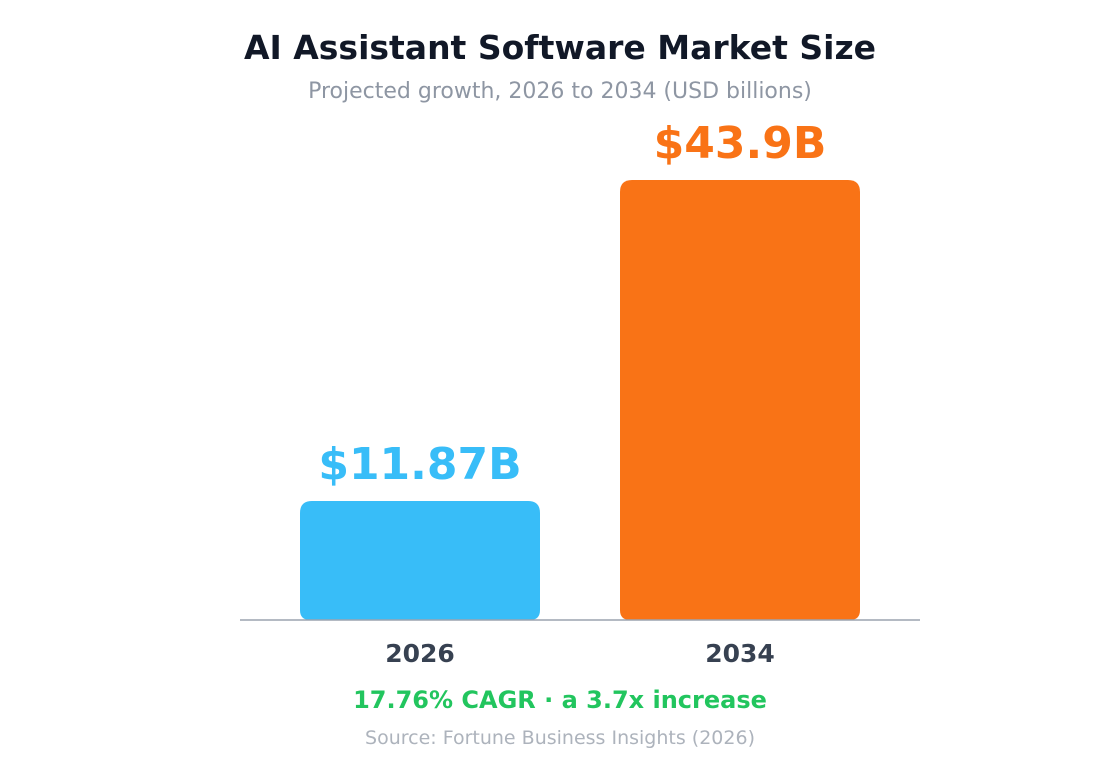  Describe the element at coordinates (740, 143) in the screenshot. I see `value-label-2034: $43.9B` at that location.